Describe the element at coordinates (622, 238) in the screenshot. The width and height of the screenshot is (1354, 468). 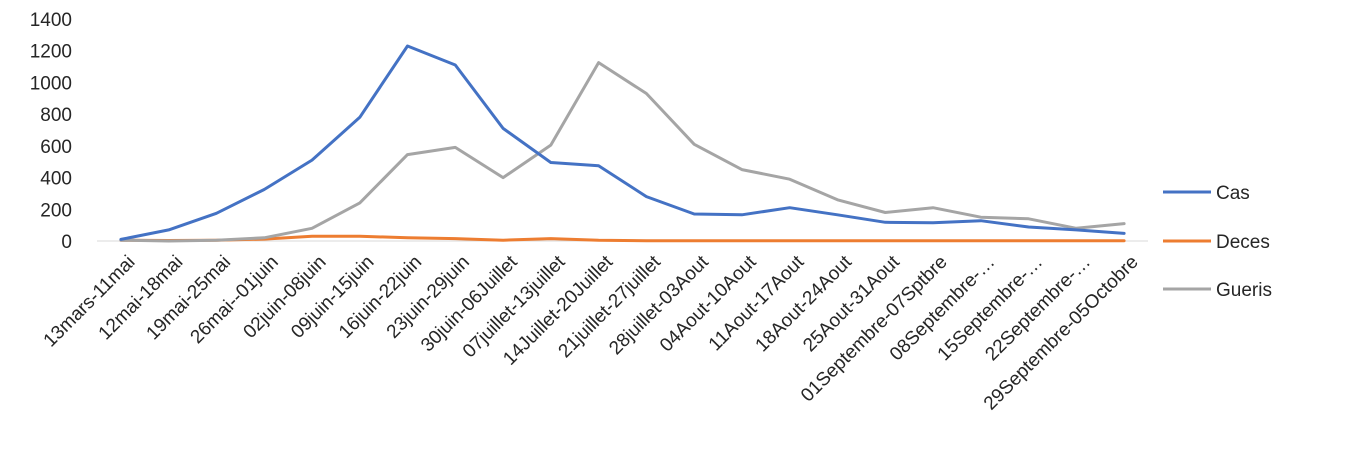
I see `series-line-deces` at that location.